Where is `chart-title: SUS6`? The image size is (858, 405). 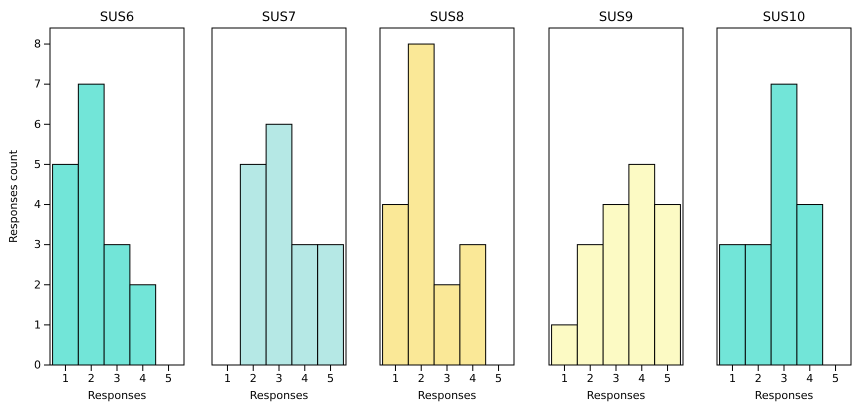 chart-title: SUS6 is located at coordinates (117, 17).